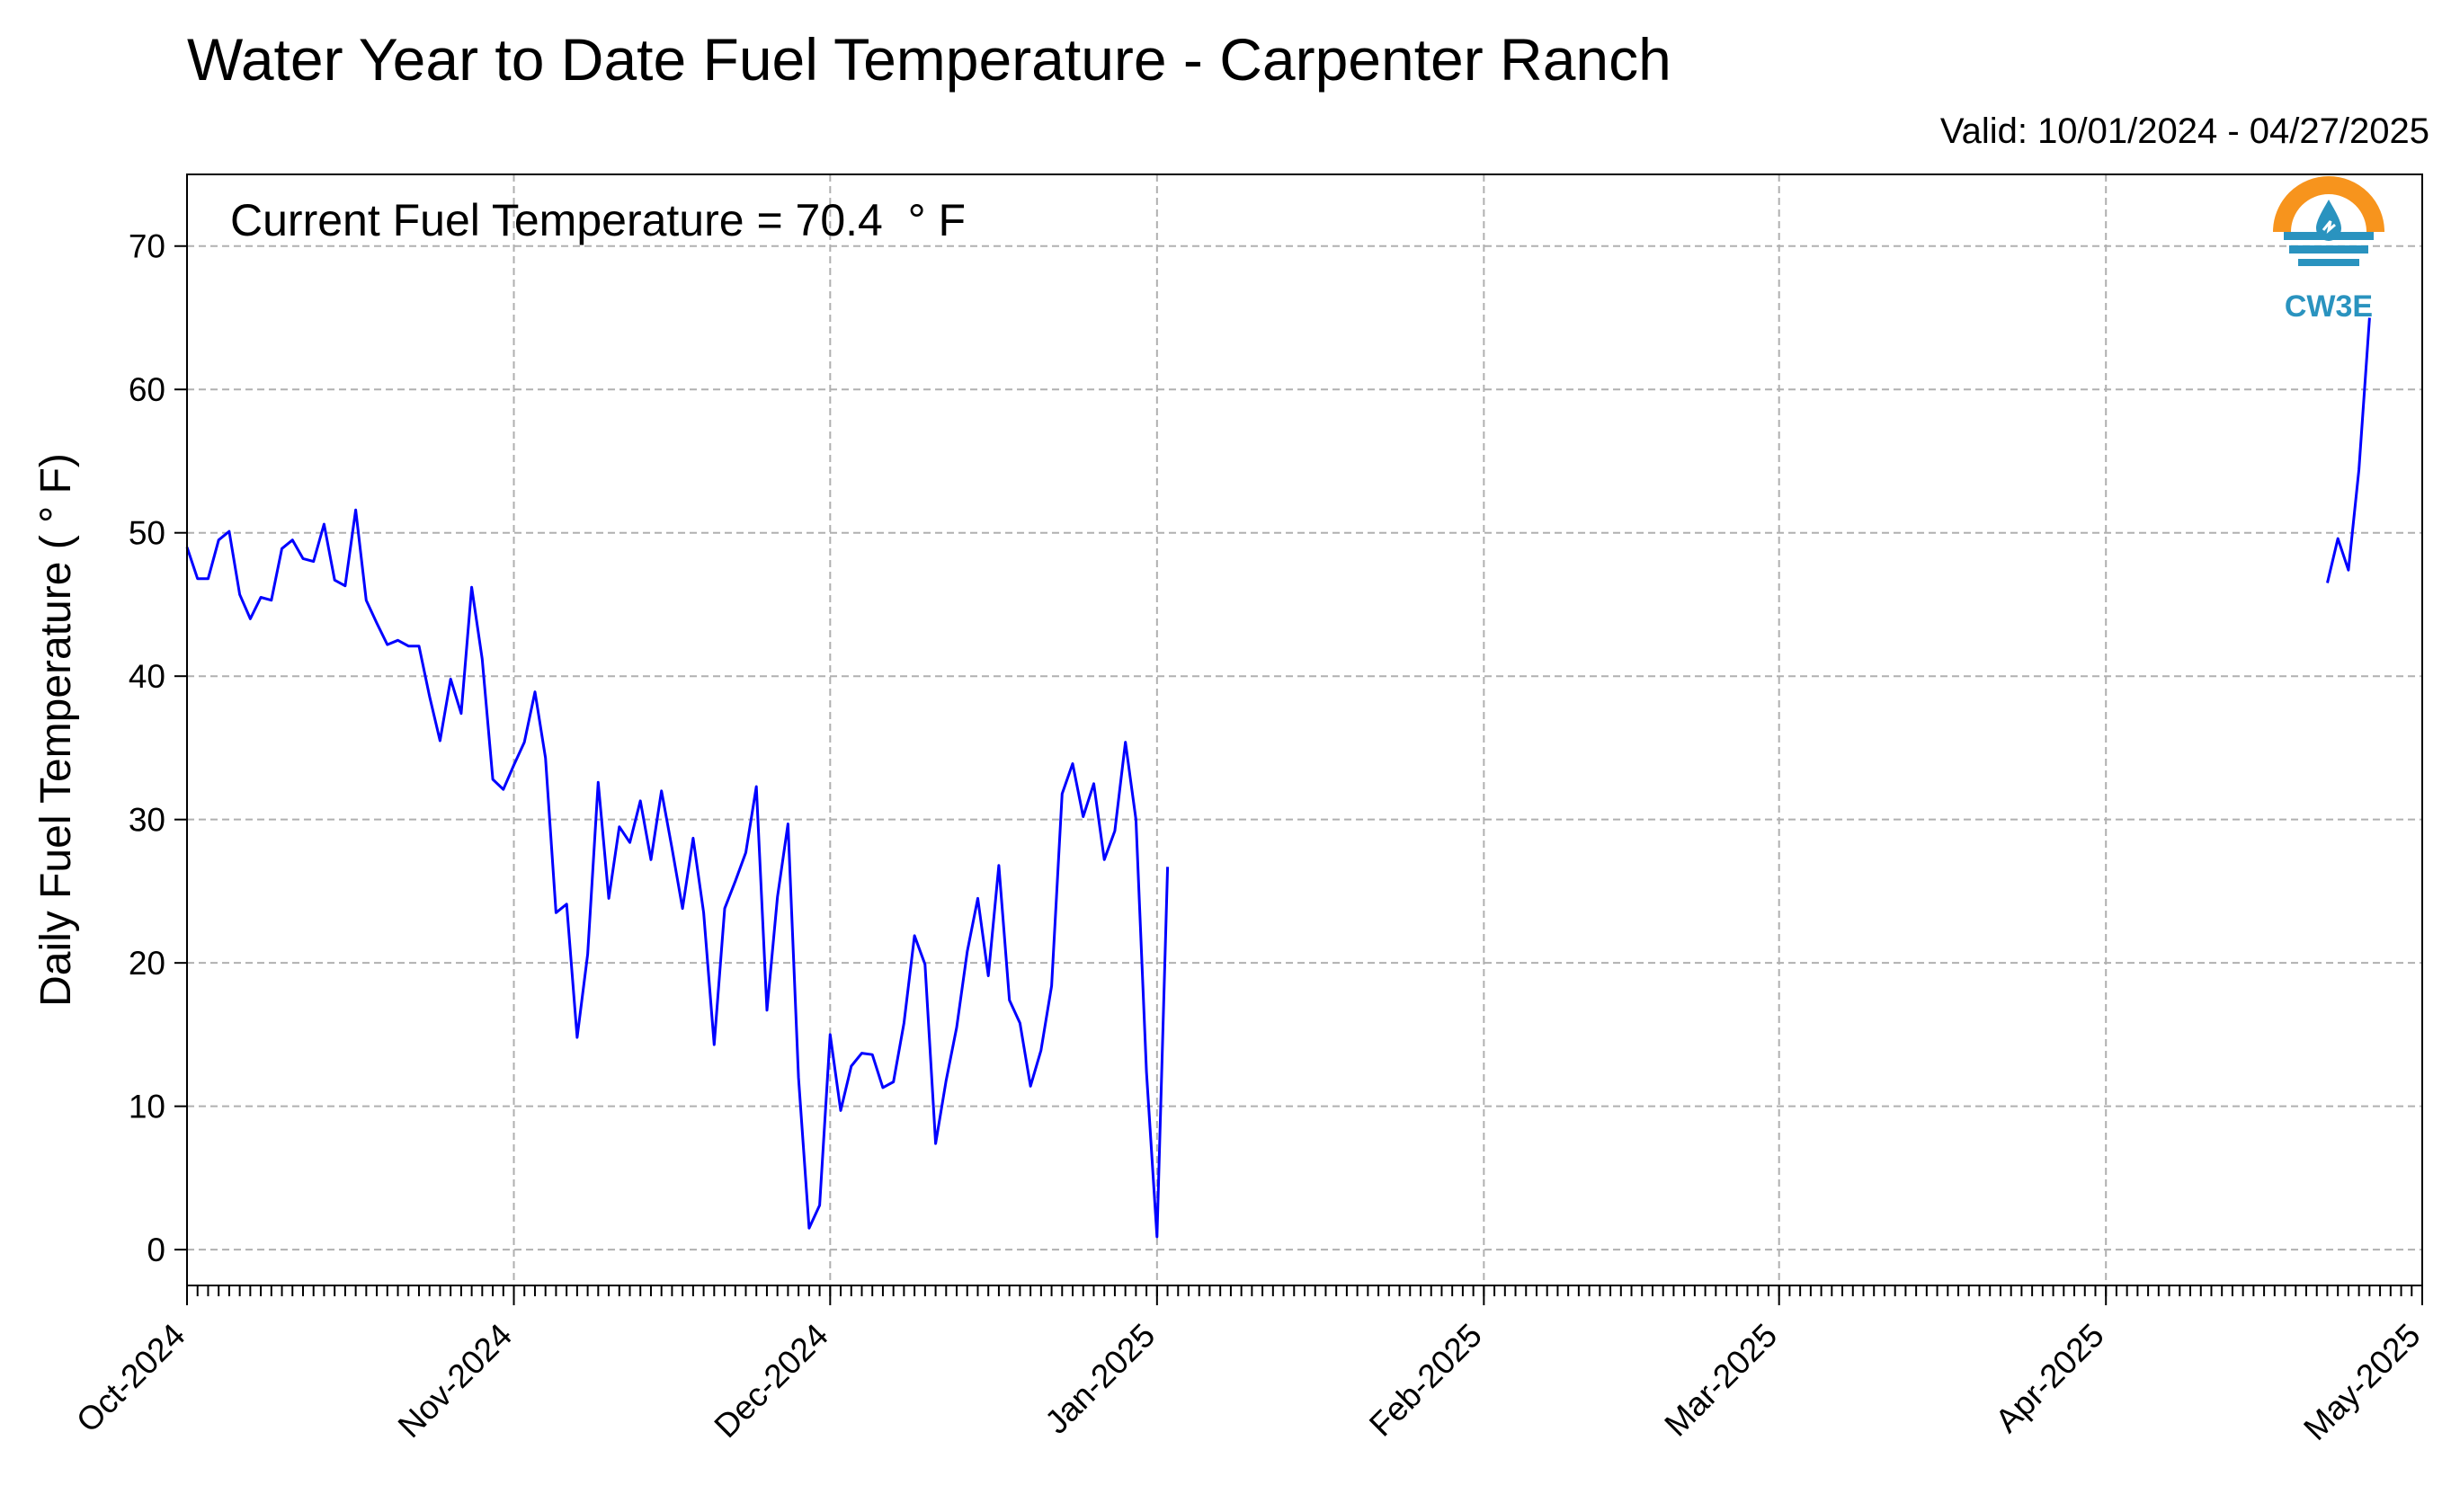 The width and height of the screenshot is (2451, 1512). I want to click on y-tick-label: 50, so click(147, 533).